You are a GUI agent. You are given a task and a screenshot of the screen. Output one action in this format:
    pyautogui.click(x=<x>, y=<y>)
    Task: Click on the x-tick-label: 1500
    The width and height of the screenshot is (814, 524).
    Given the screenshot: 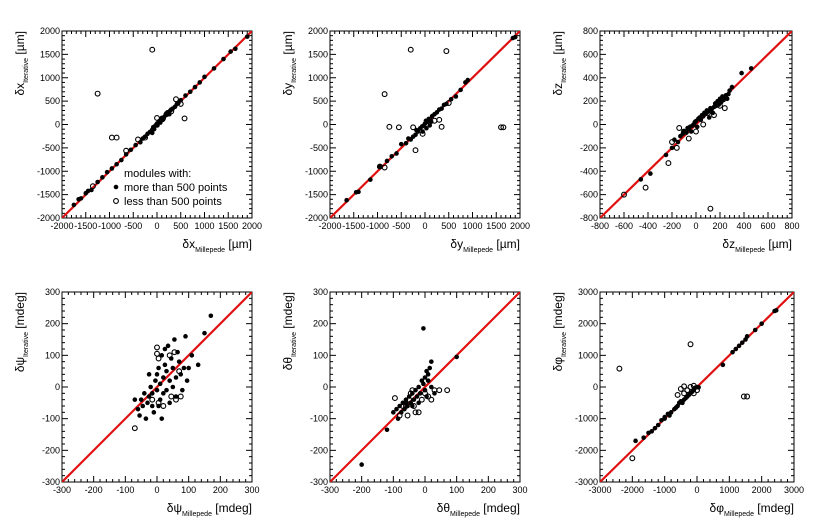 What is the action you would take?
    pyautogui.click(x=496, y=226)
    